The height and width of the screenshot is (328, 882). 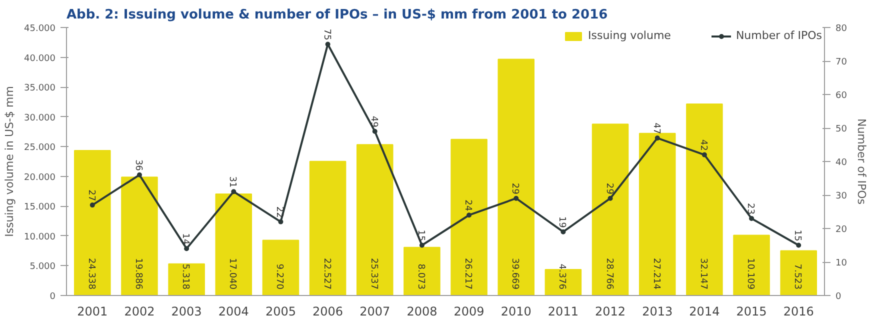 I want to click on y2-tick-label: 60, so click(x=842, y=96).